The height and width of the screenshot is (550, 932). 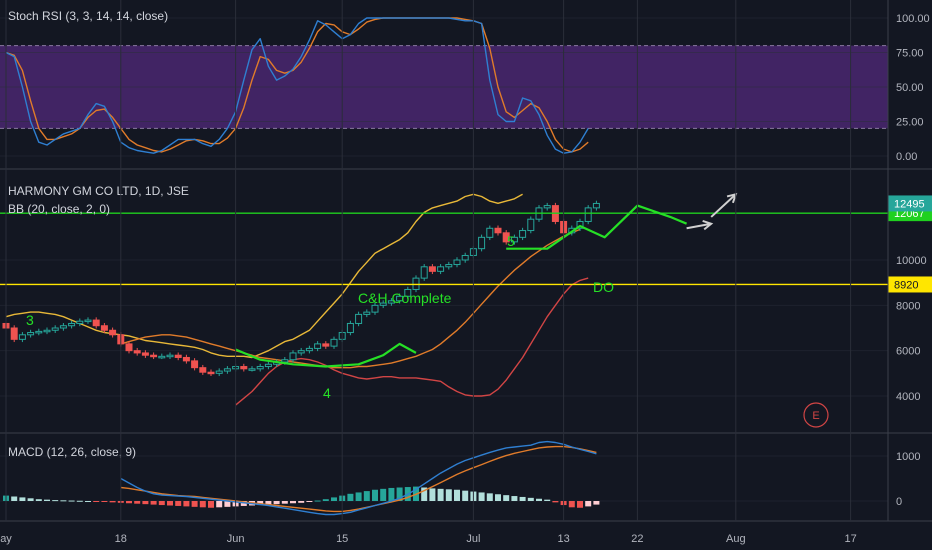 What do you see at coordinates (906, 285) in the screenshot?
I see `support-level-label: 8920` at bounding box center [906, 285].